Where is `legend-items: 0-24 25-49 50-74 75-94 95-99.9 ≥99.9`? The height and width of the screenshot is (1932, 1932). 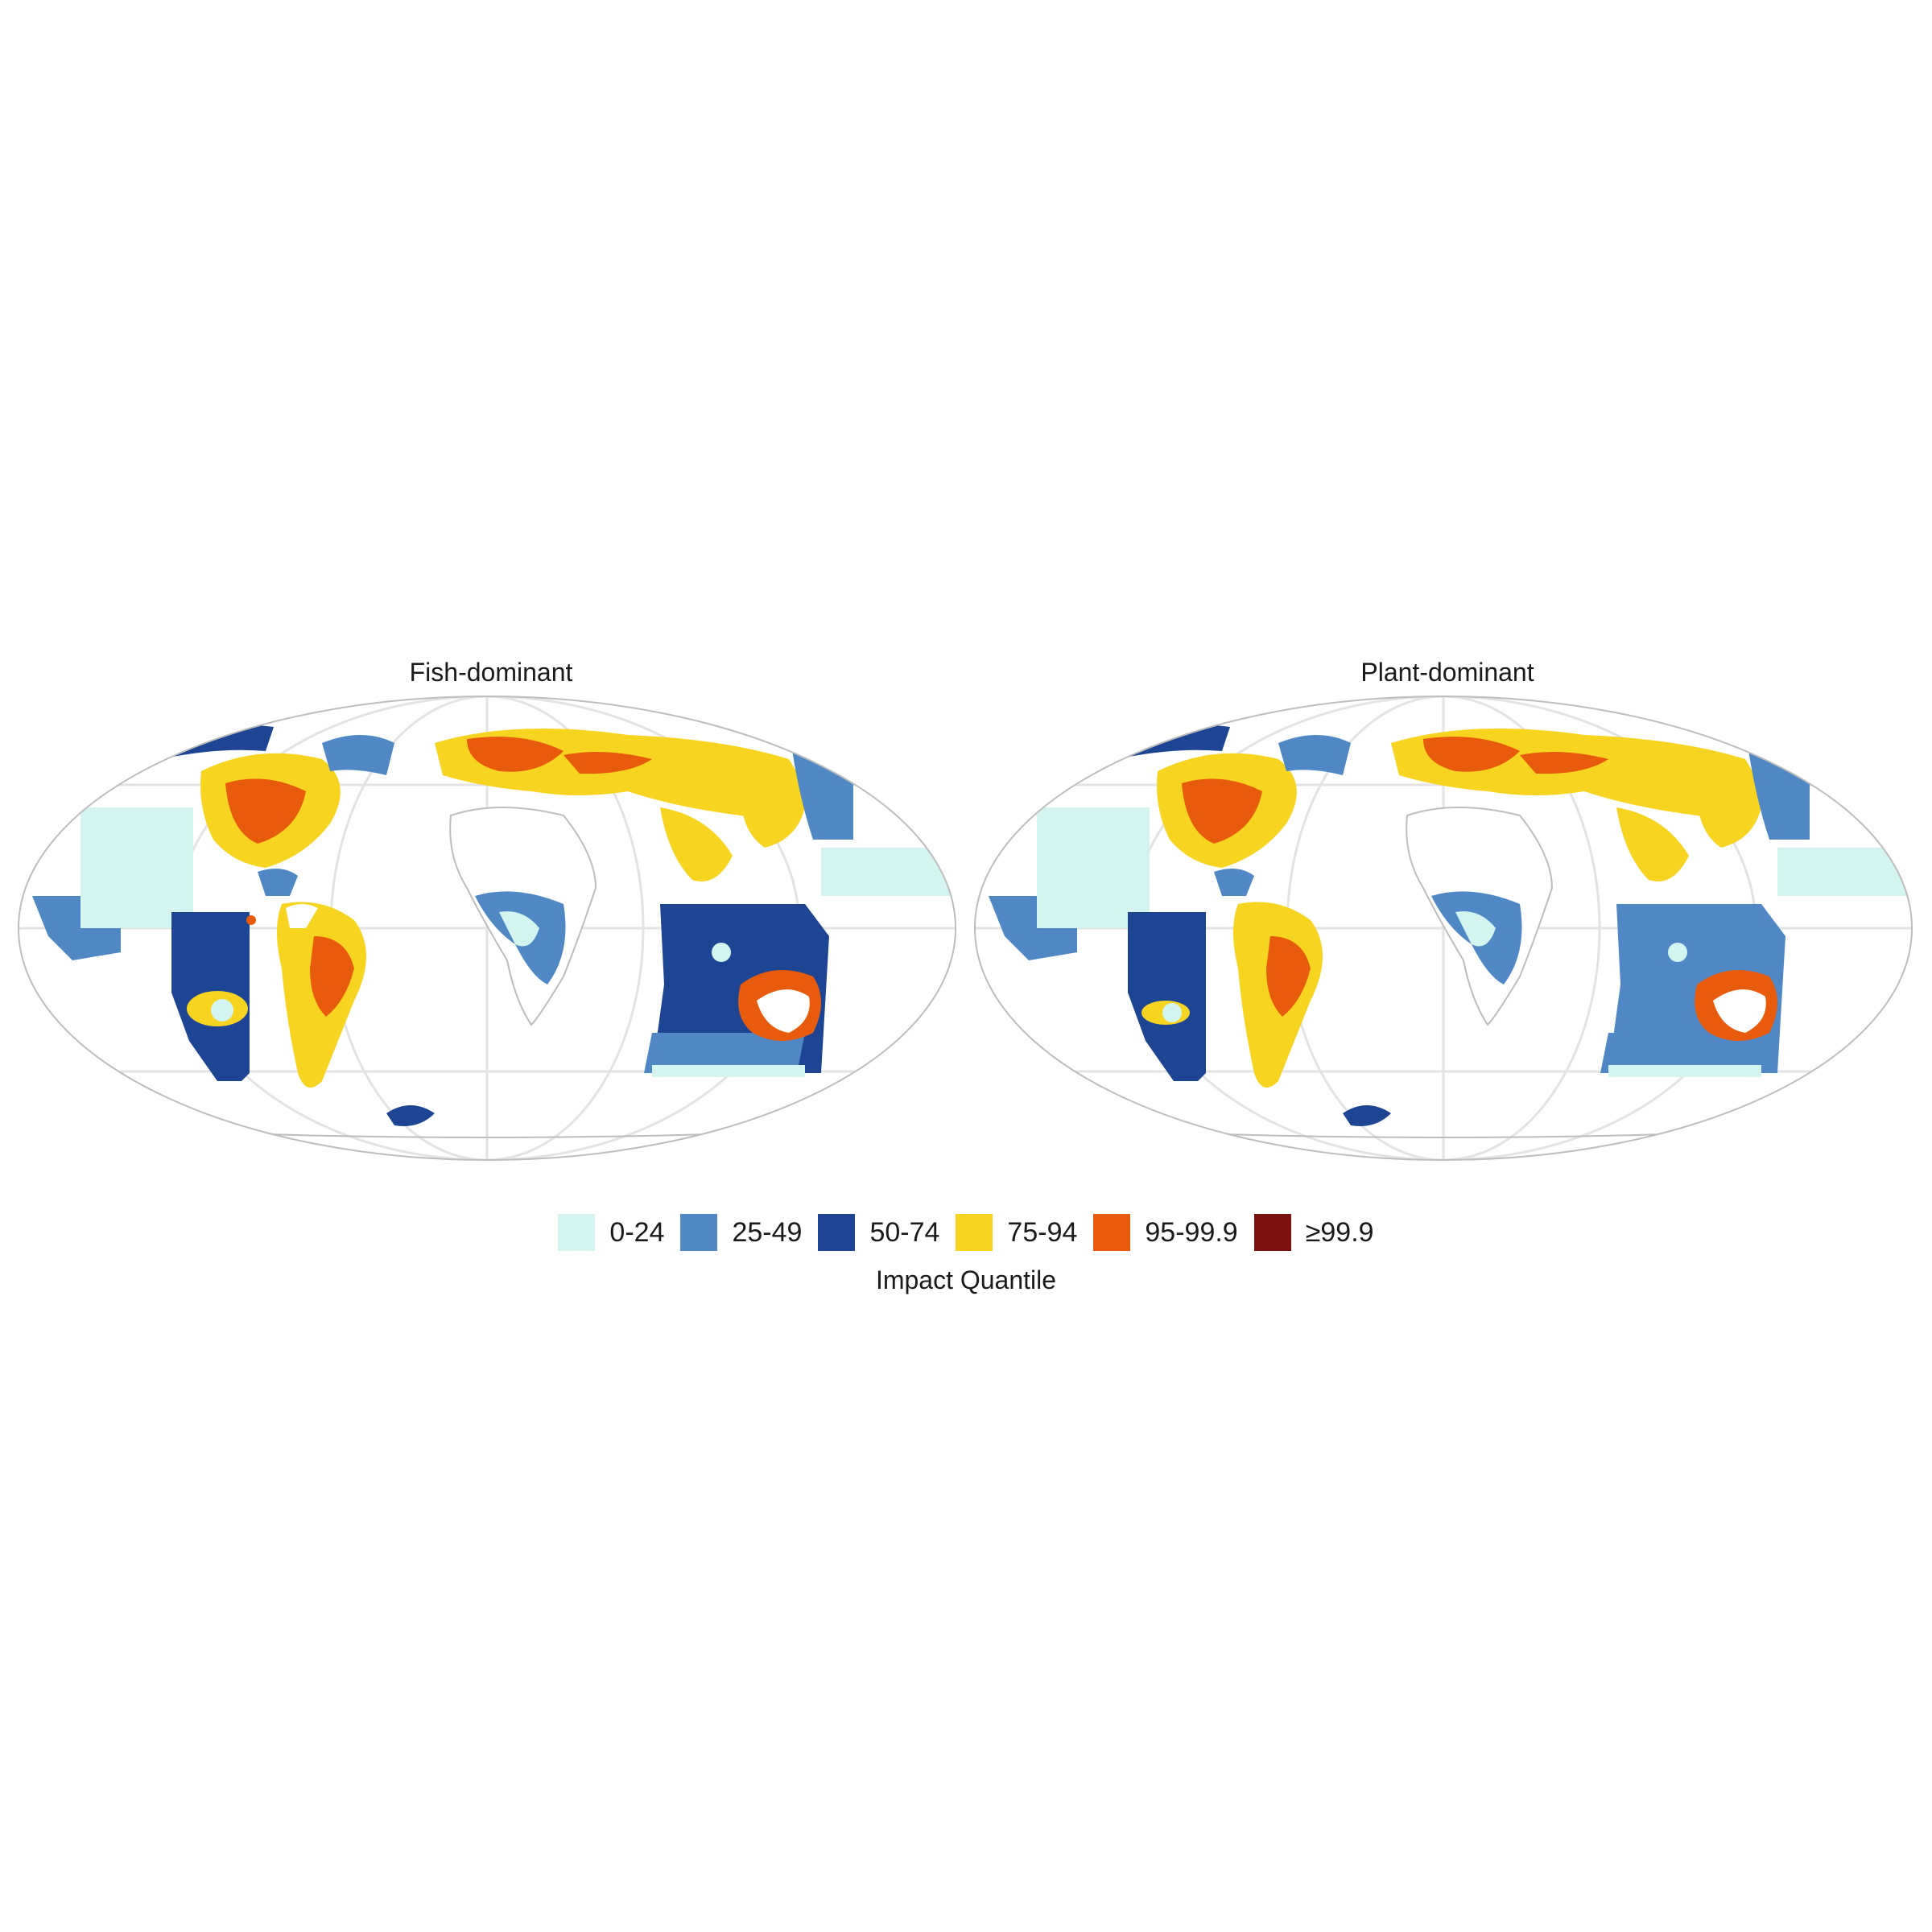
legend-items: 0-24 25-49 50-74 75-94 95-99.9 ≥99.9 is located at coordinates (966, 1232).